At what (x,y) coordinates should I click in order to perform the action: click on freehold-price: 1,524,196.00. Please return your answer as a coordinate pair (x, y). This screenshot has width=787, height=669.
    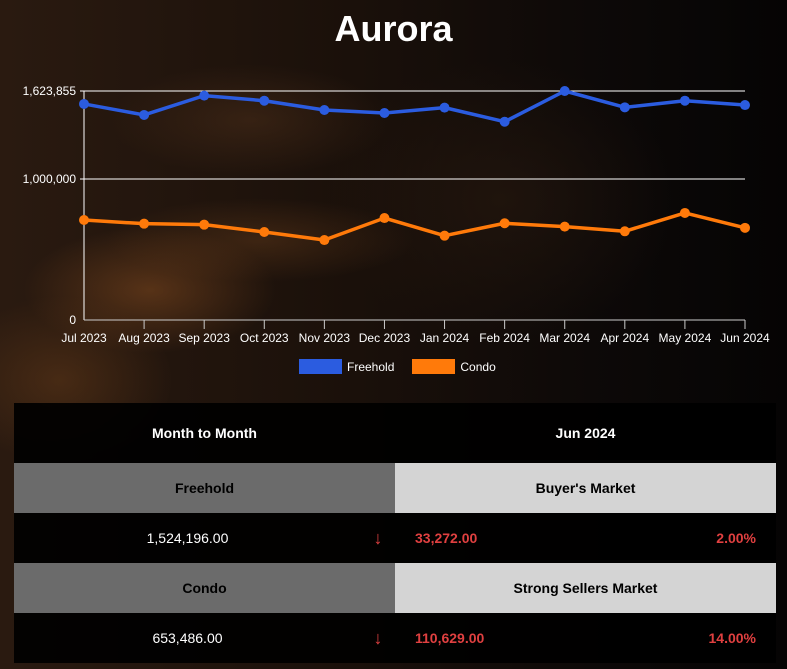
    Looking at the image, I should click on (187, 538).